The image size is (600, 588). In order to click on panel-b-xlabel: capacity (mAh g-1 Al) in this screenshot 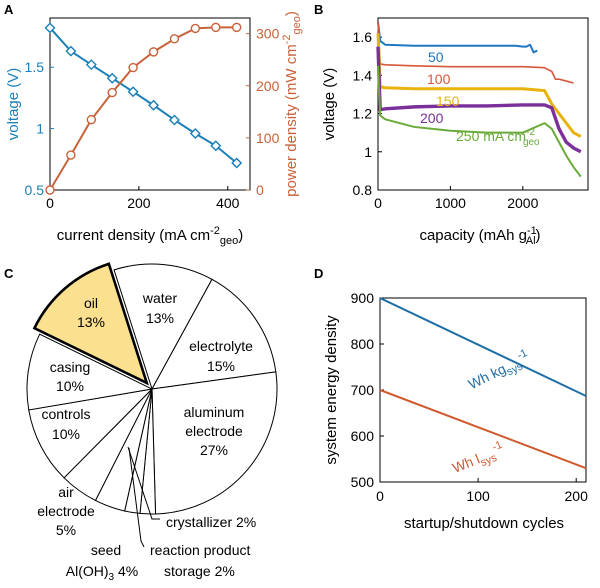, I will do `click(479, 236)`.